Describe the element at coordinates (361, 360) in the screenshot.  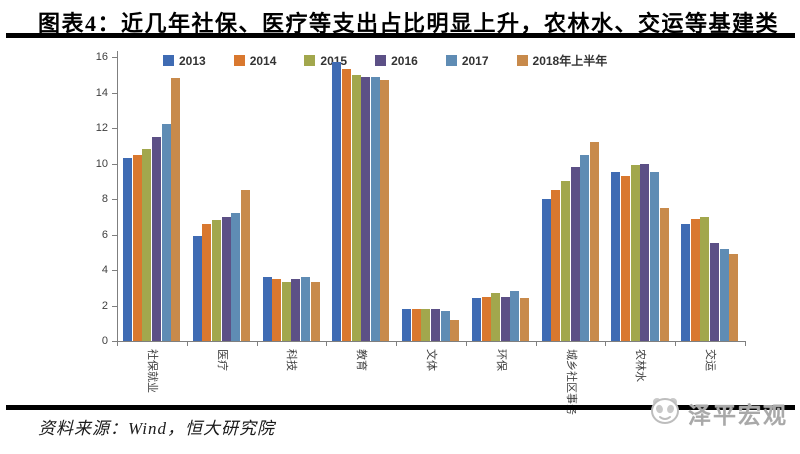
I see `x-category-label: 教育` at that location.